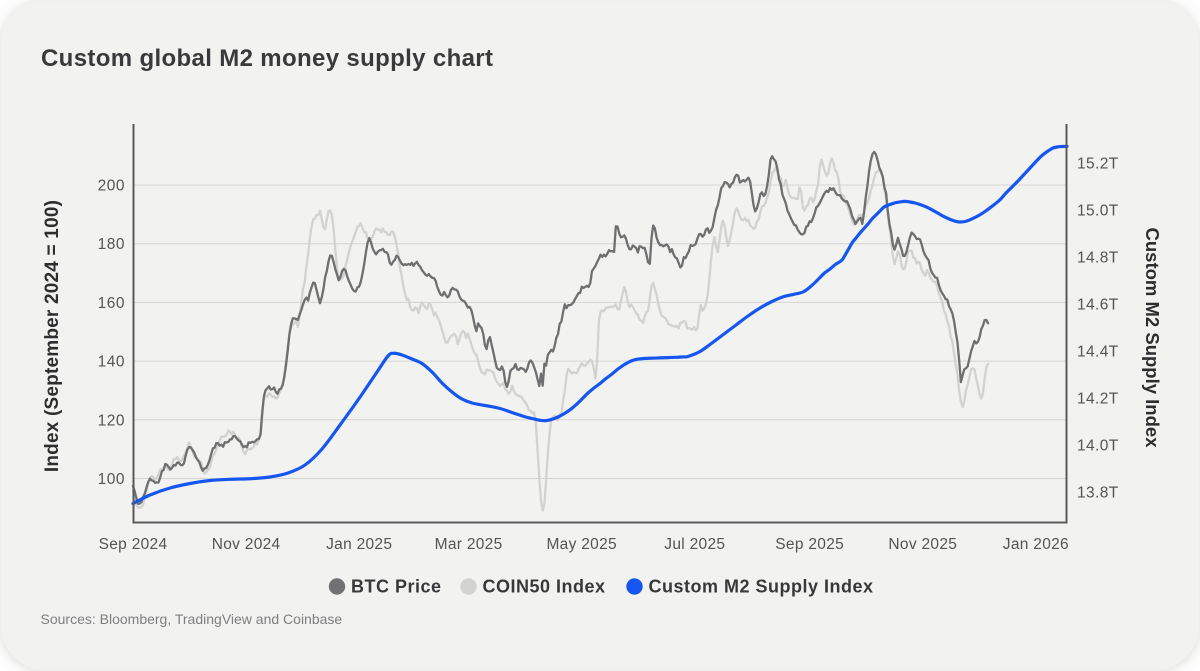 The height and width of the screenshot is (671, 1200). Describe the element at coordinates (469, 544) in the screenshot. I see `svg-text: Mar 2025` at that location.